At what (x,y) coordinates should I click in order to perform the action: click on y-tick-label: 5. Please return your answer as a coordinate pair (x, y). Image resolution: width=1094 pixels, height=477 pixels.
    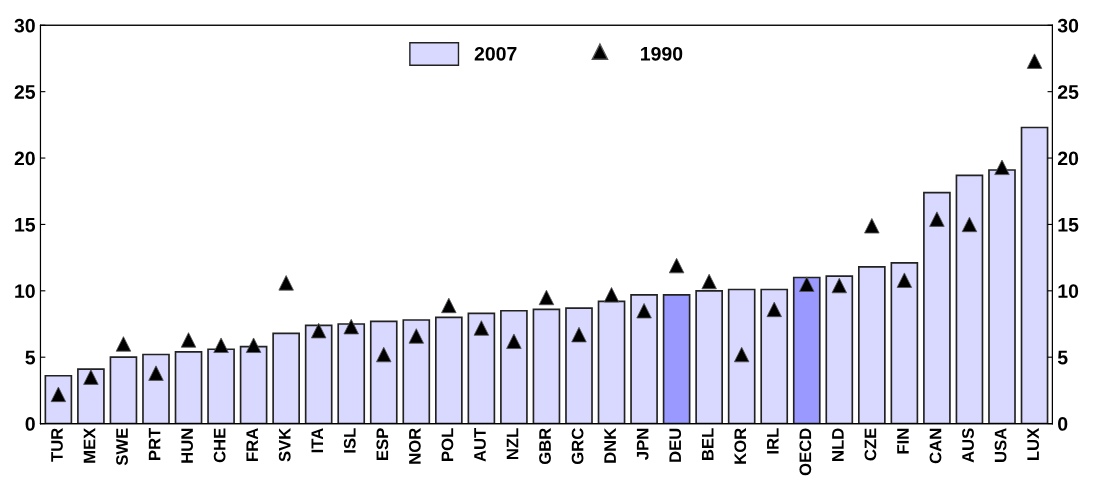
    Looking at the image, I should click on (30, 357).